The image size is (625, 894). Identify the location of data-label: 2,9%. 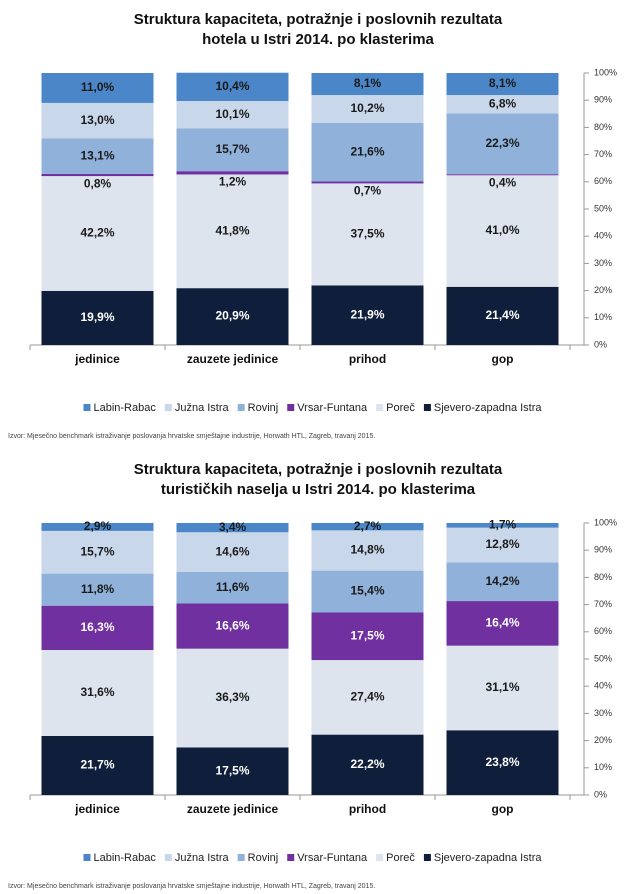
(98, 526).